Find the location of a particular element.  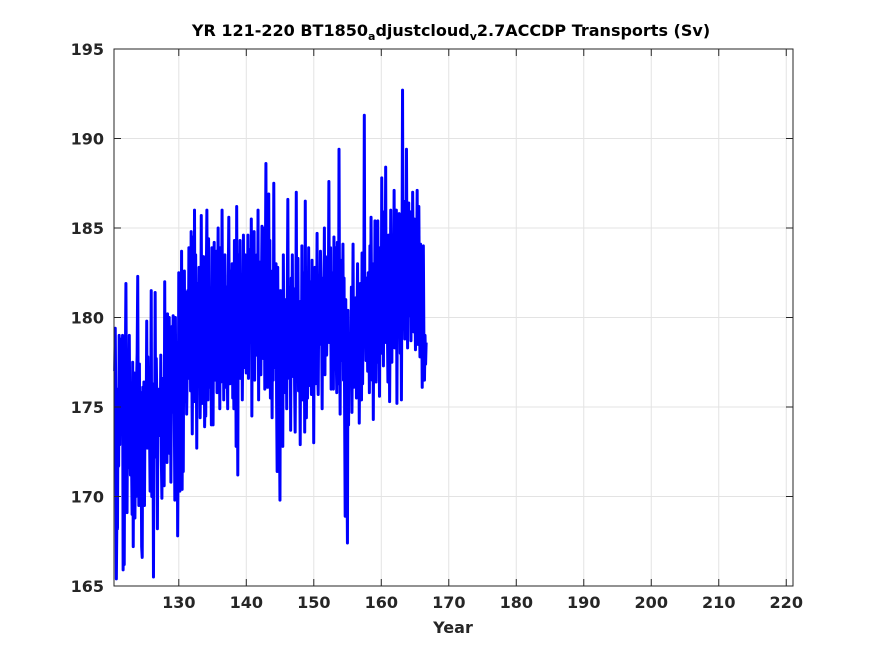

x-tick-labels: 130 140 150 160 170 180 190 200 210 220 is located at coordinates (482, 602).